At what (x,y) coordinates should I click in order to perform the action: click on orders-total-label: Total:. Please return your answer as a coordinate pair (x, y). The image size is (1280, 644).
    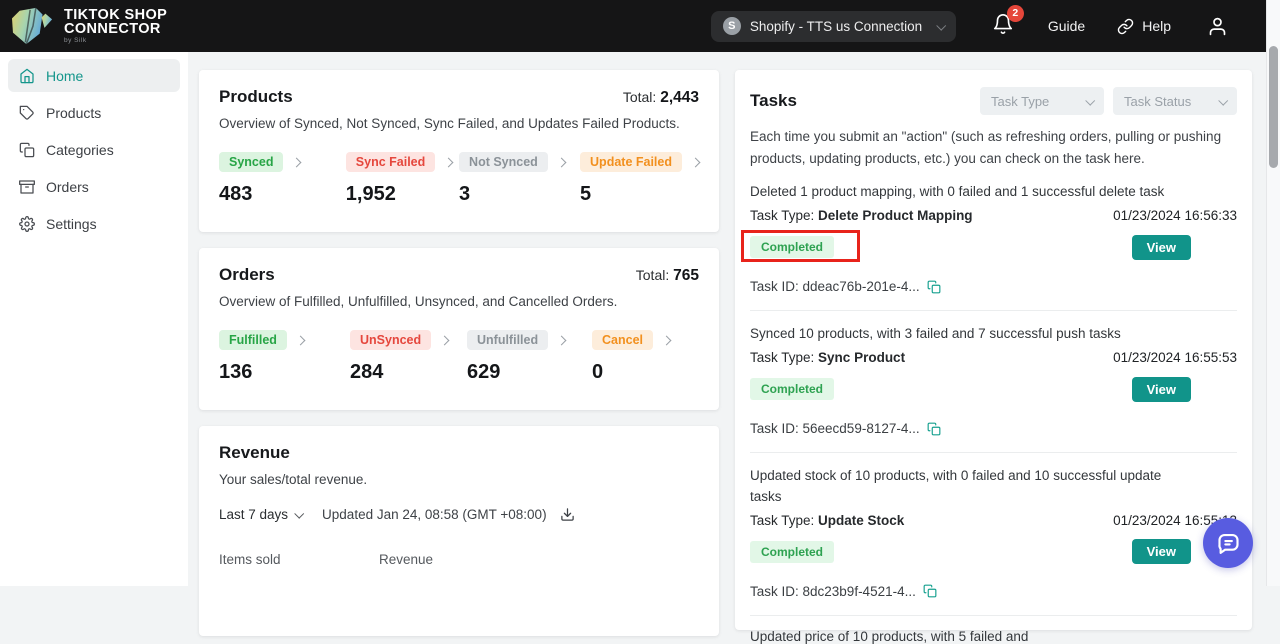
    Looking at the image, I should click on (652, 275).